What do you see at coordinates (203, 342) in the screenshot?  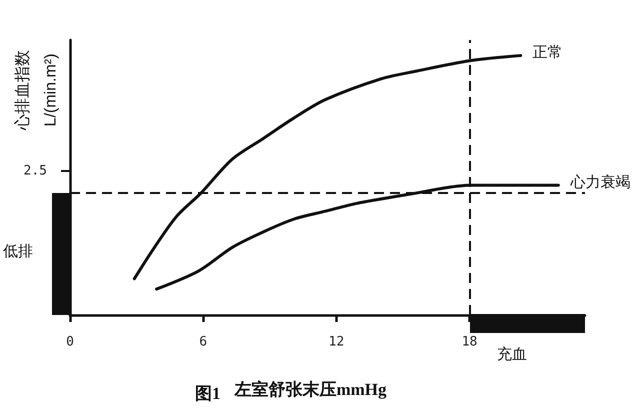 I see `x-tick-label: 6` at bounding box center [203, 342].